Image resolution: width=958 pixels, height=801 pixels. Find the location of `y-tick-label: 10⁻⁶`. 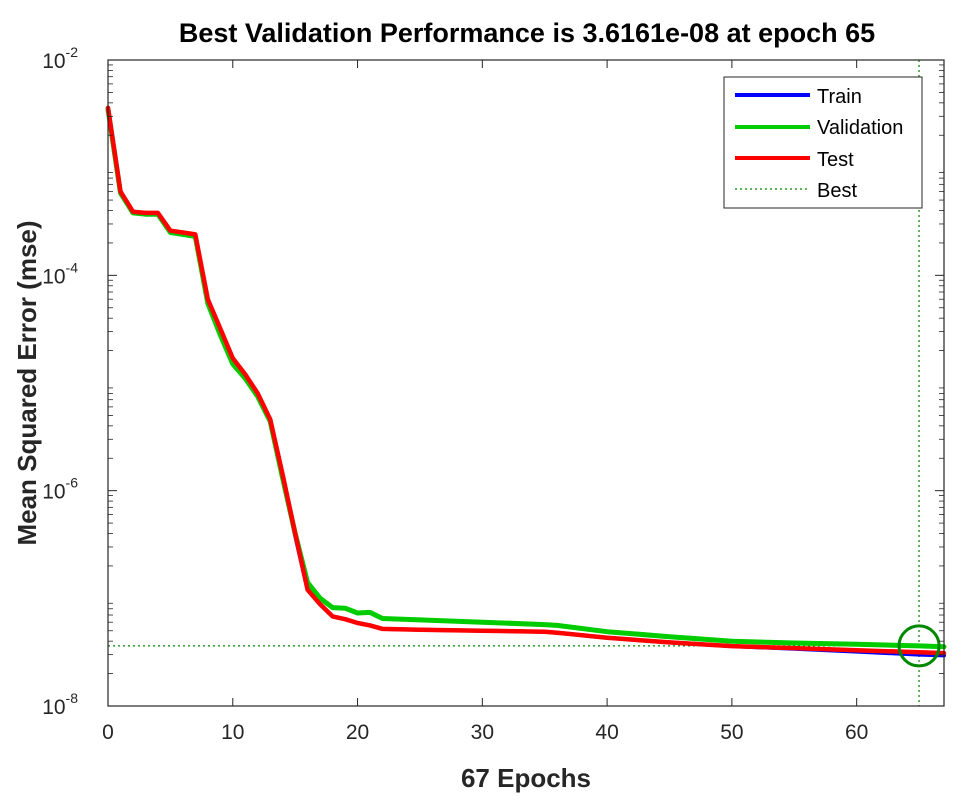

y-tick-label: 10⁻⁶ is located at coordinates (60, 489).